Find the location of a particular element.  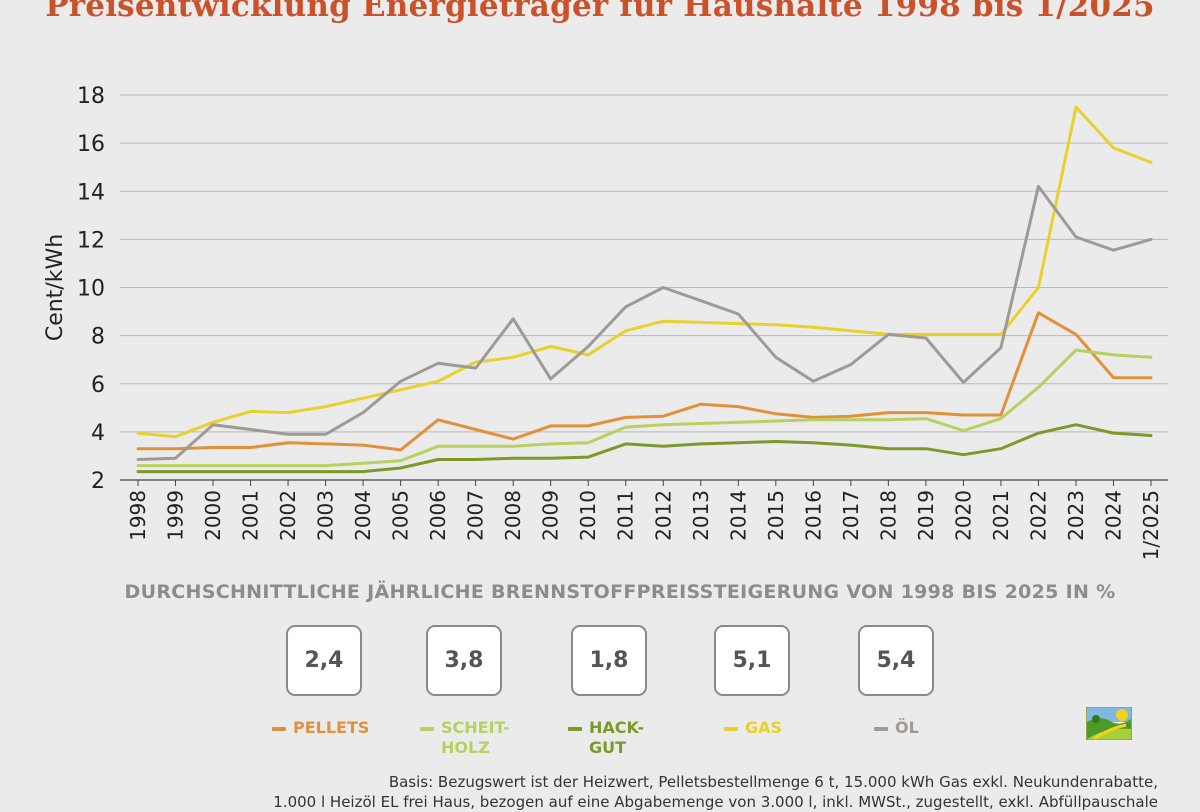

x-tick-label: 1/2025 is located at coordinates (1151, 525).